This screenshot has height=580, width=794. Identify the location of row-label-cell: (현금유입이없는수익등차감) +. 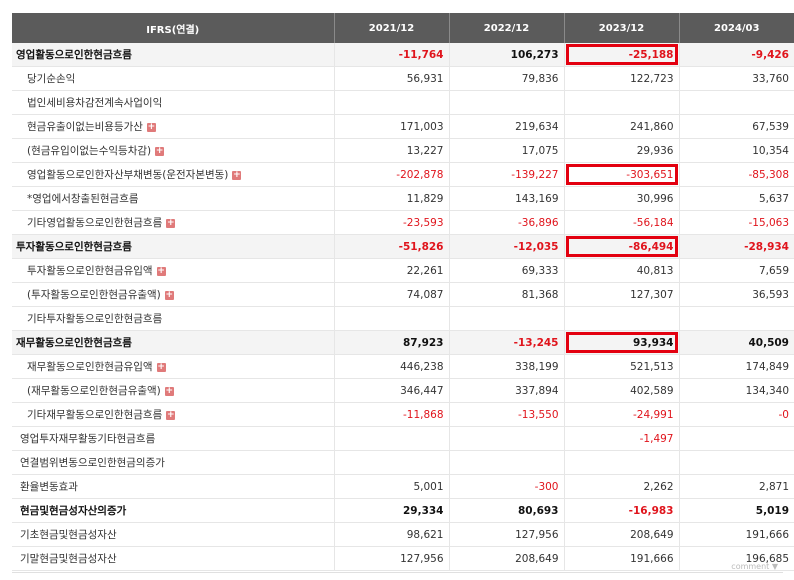
(173, 150).